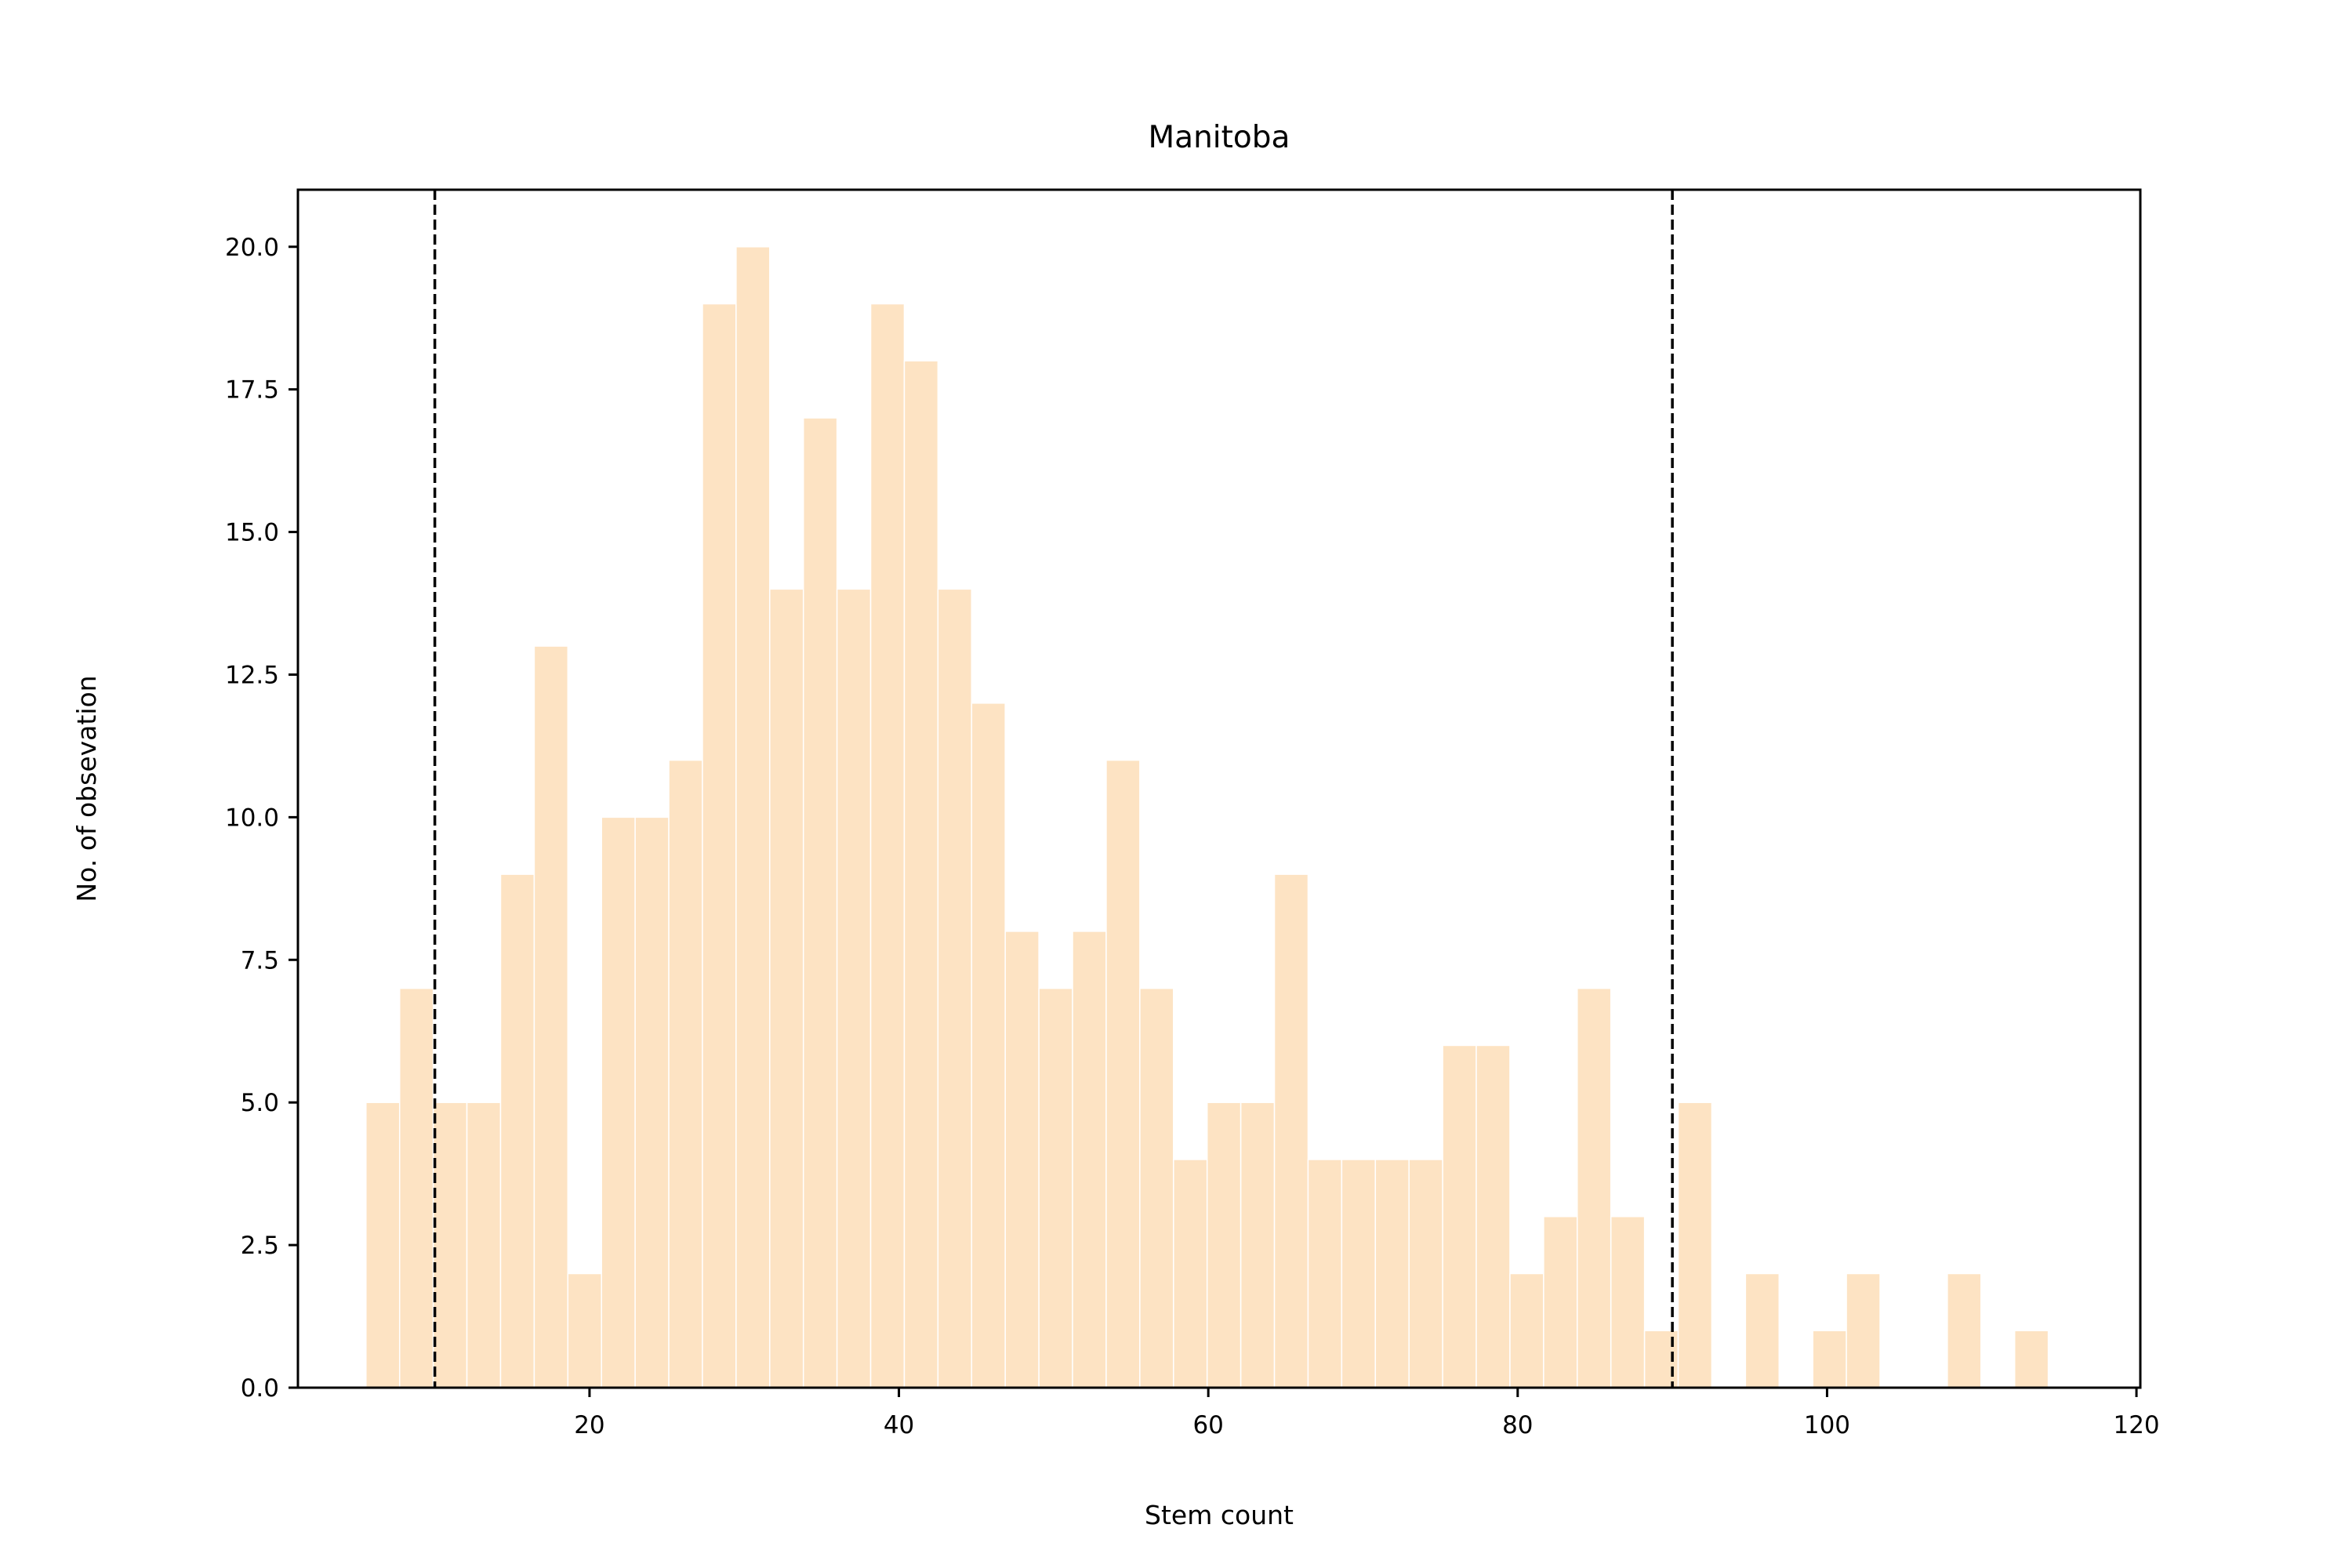 Image resolution: width=2352 pixels, height=1568 pixels. What do you see at coordinates (2136, 1425) in the screenshot?
I see `x-tick-label: 120` at bounding box center [2136, 1425].